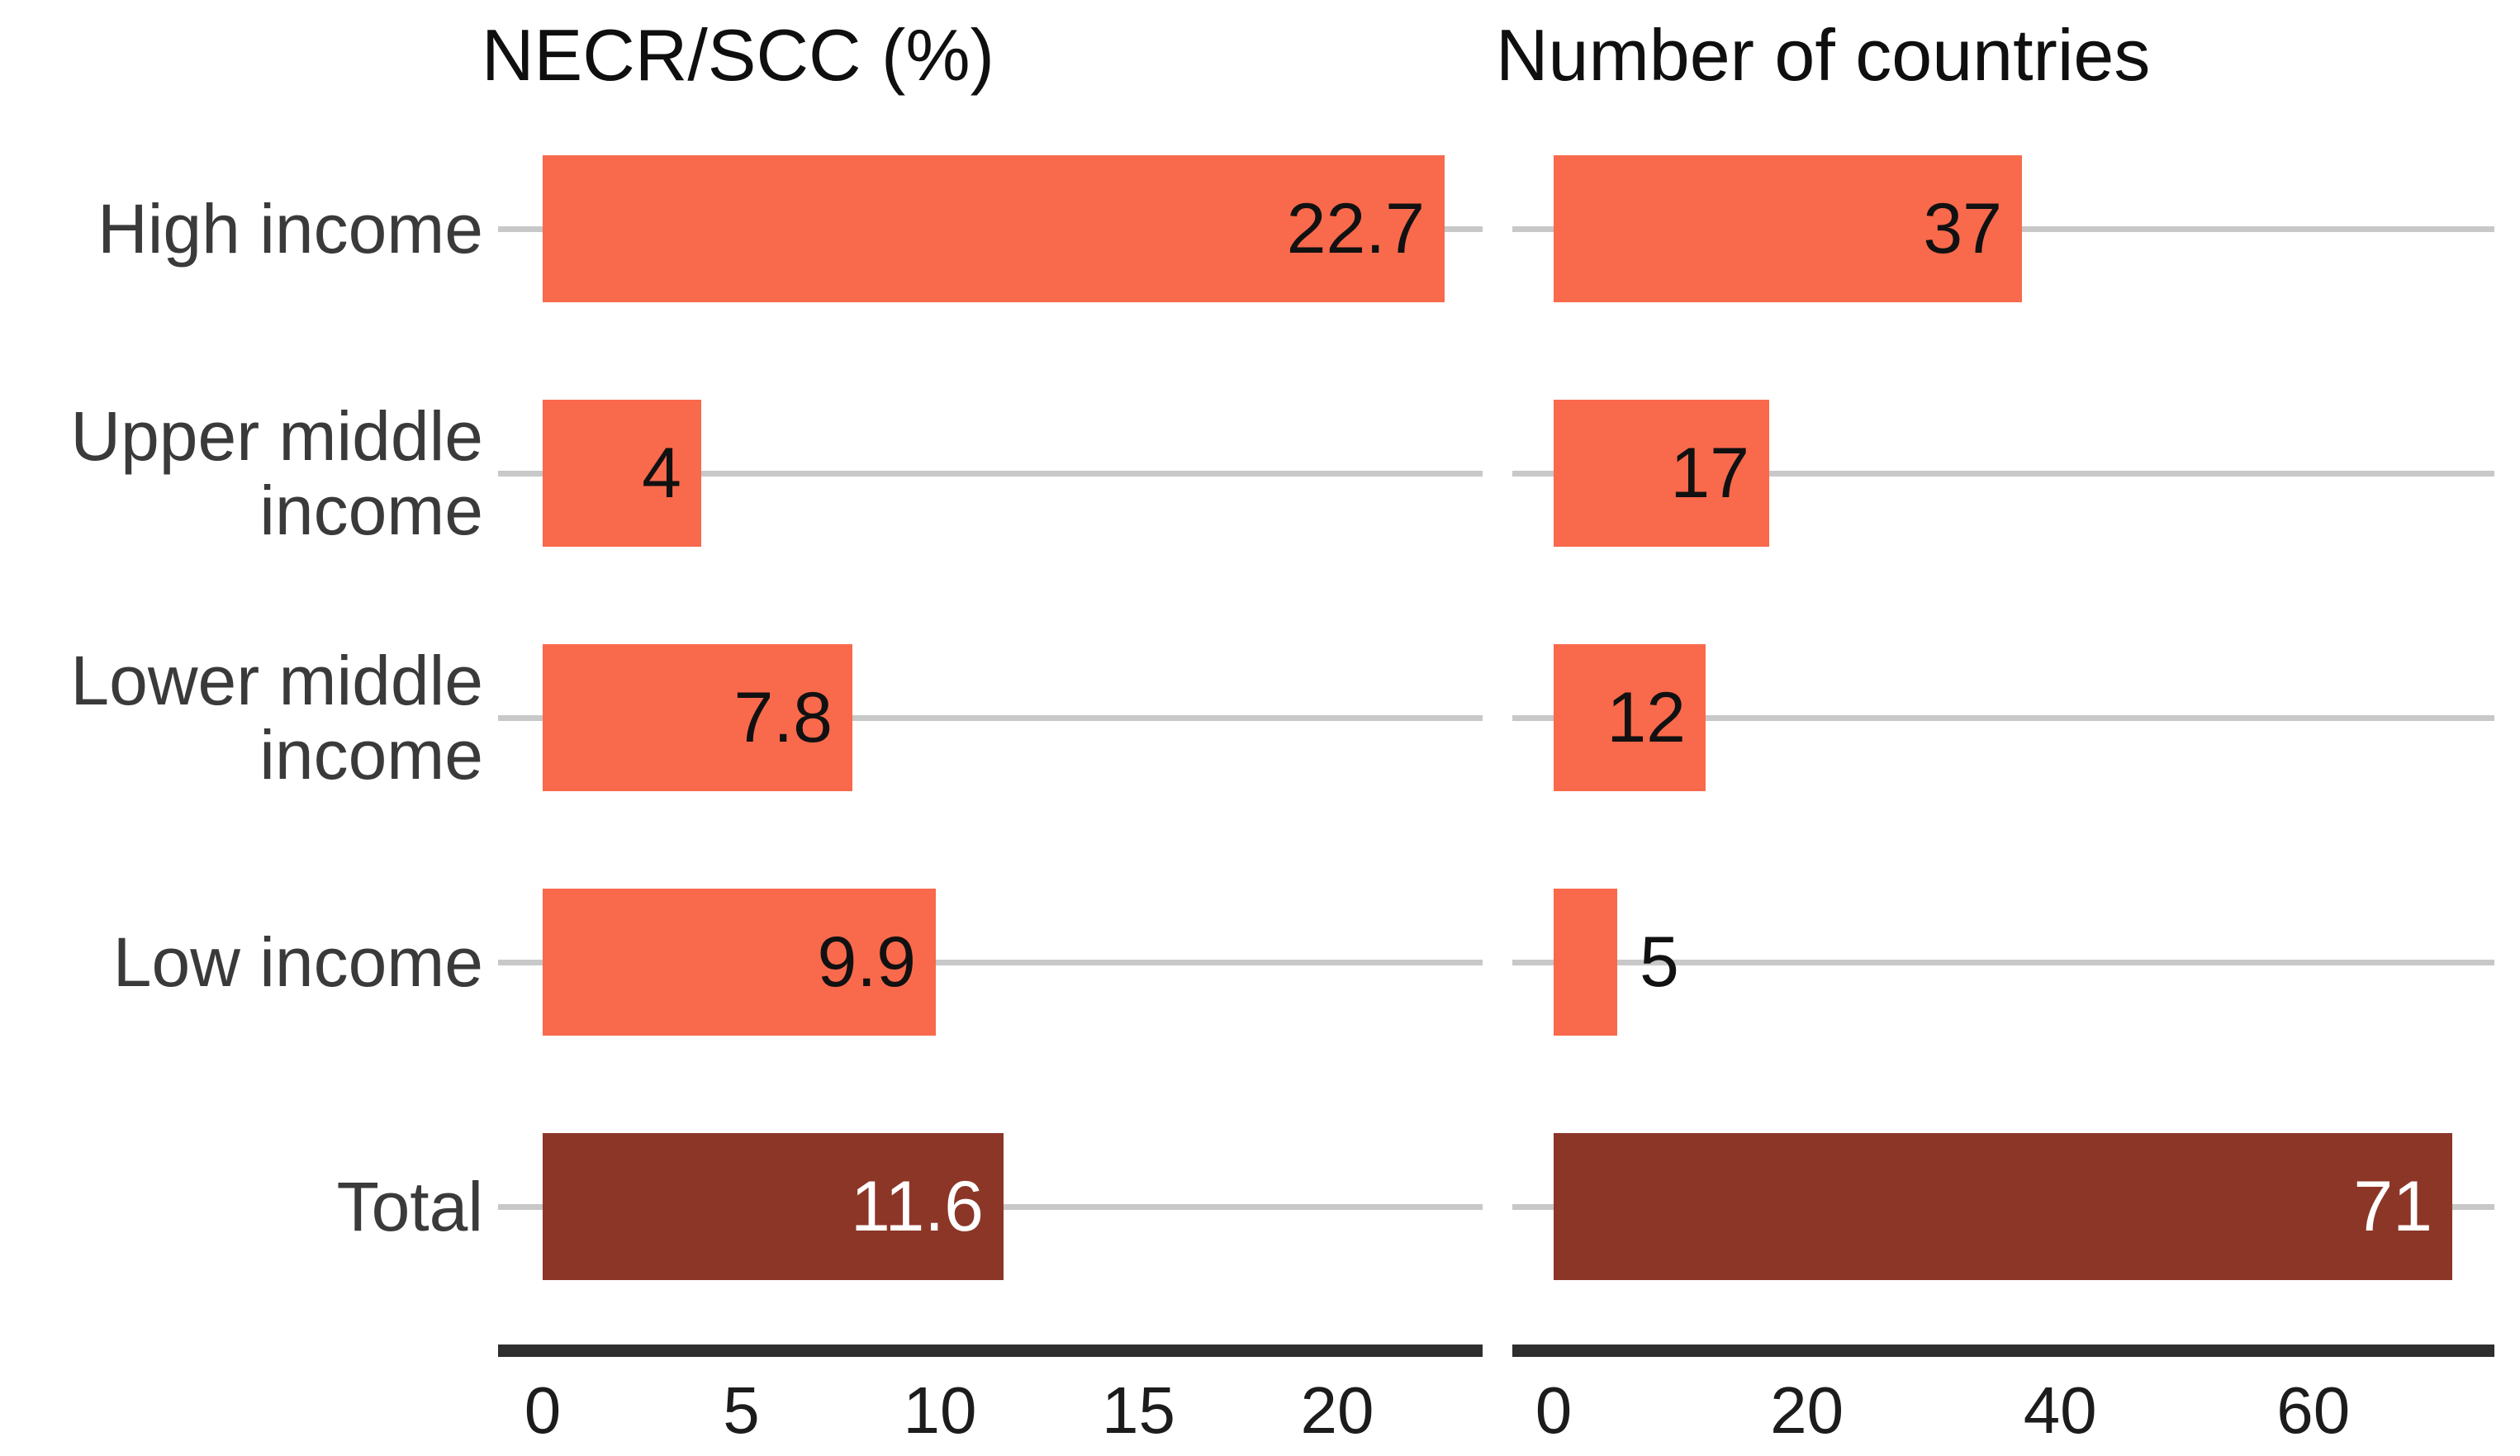 The width and height of the screenshot is (2520, 1456). Describe the element at coordinates (994, 228) in the screenshot. I see `bar-high-income-necr-scc-: 22.7` at that location.